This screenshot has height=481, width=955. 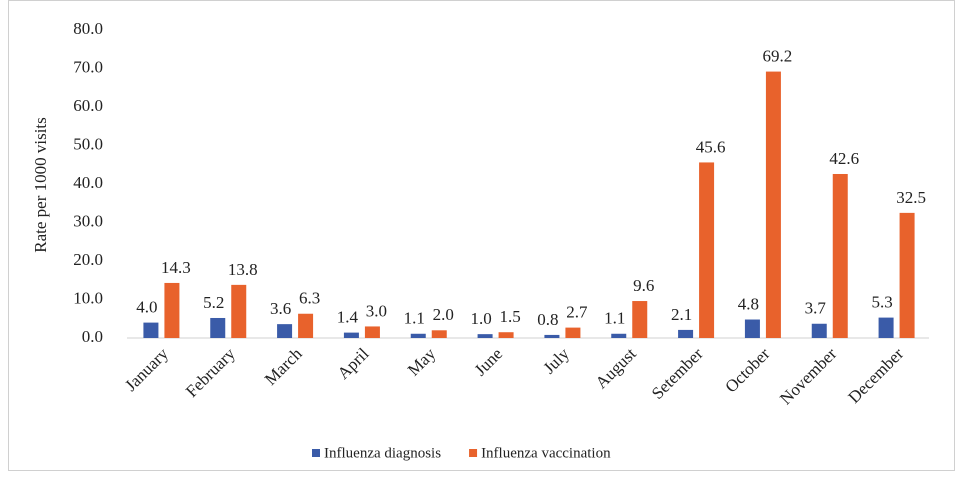 I want to click on value-label: 5.3, so click(x=881, y=302).